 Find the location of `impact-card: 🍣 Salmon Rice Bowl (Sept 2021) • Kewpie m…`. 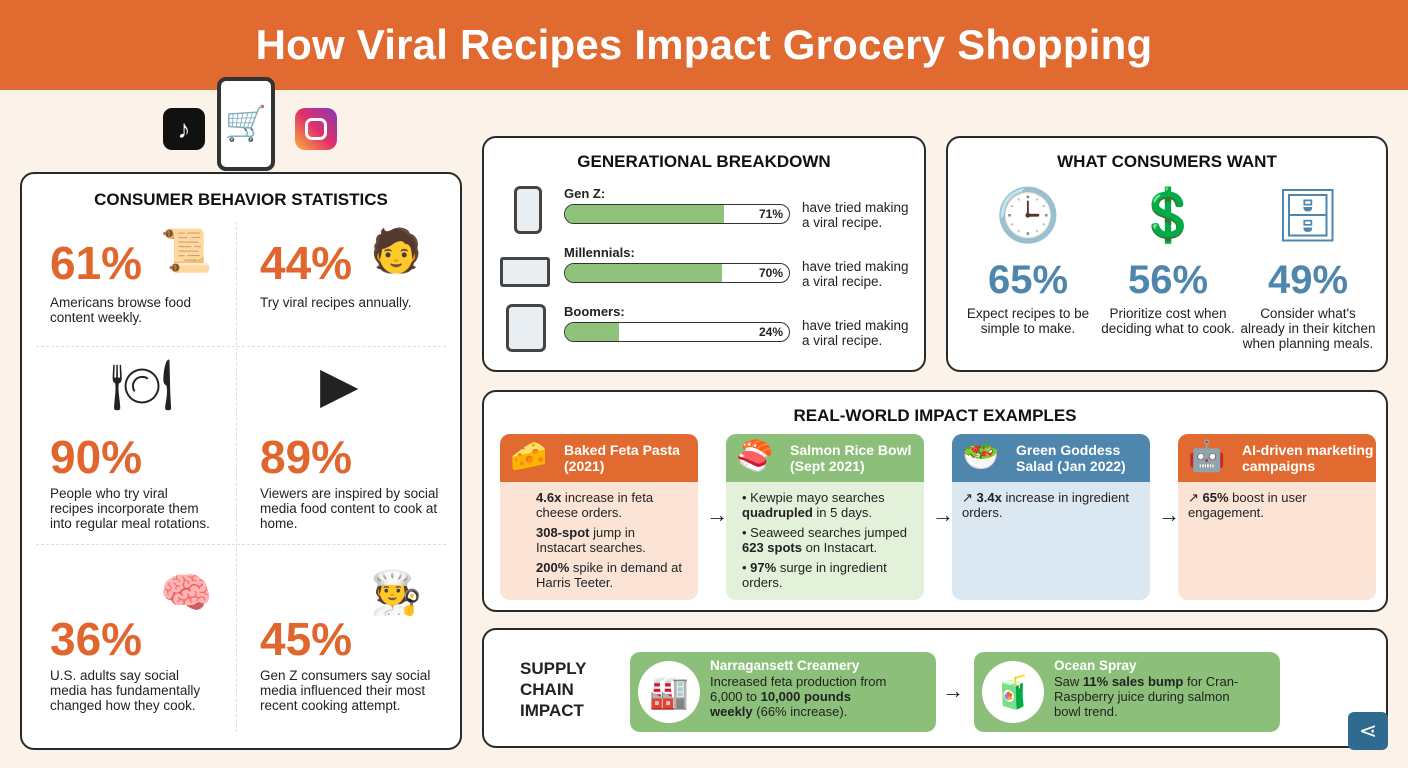

impact-card: 🍣 Salmon Rice Bowl (Sept 2021) • Kewpie m… is located at coordinates (825, 517).